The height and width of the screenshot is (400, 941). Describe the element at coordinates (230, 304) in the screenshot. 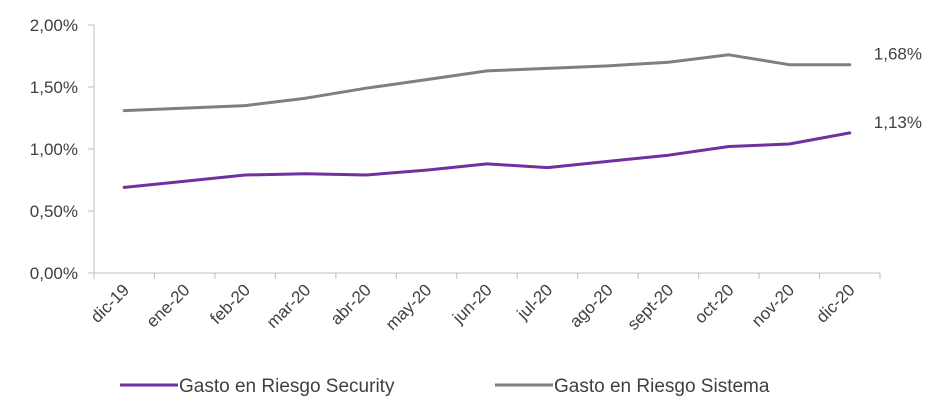

I see `x-tick-label: feb-20` at that location.